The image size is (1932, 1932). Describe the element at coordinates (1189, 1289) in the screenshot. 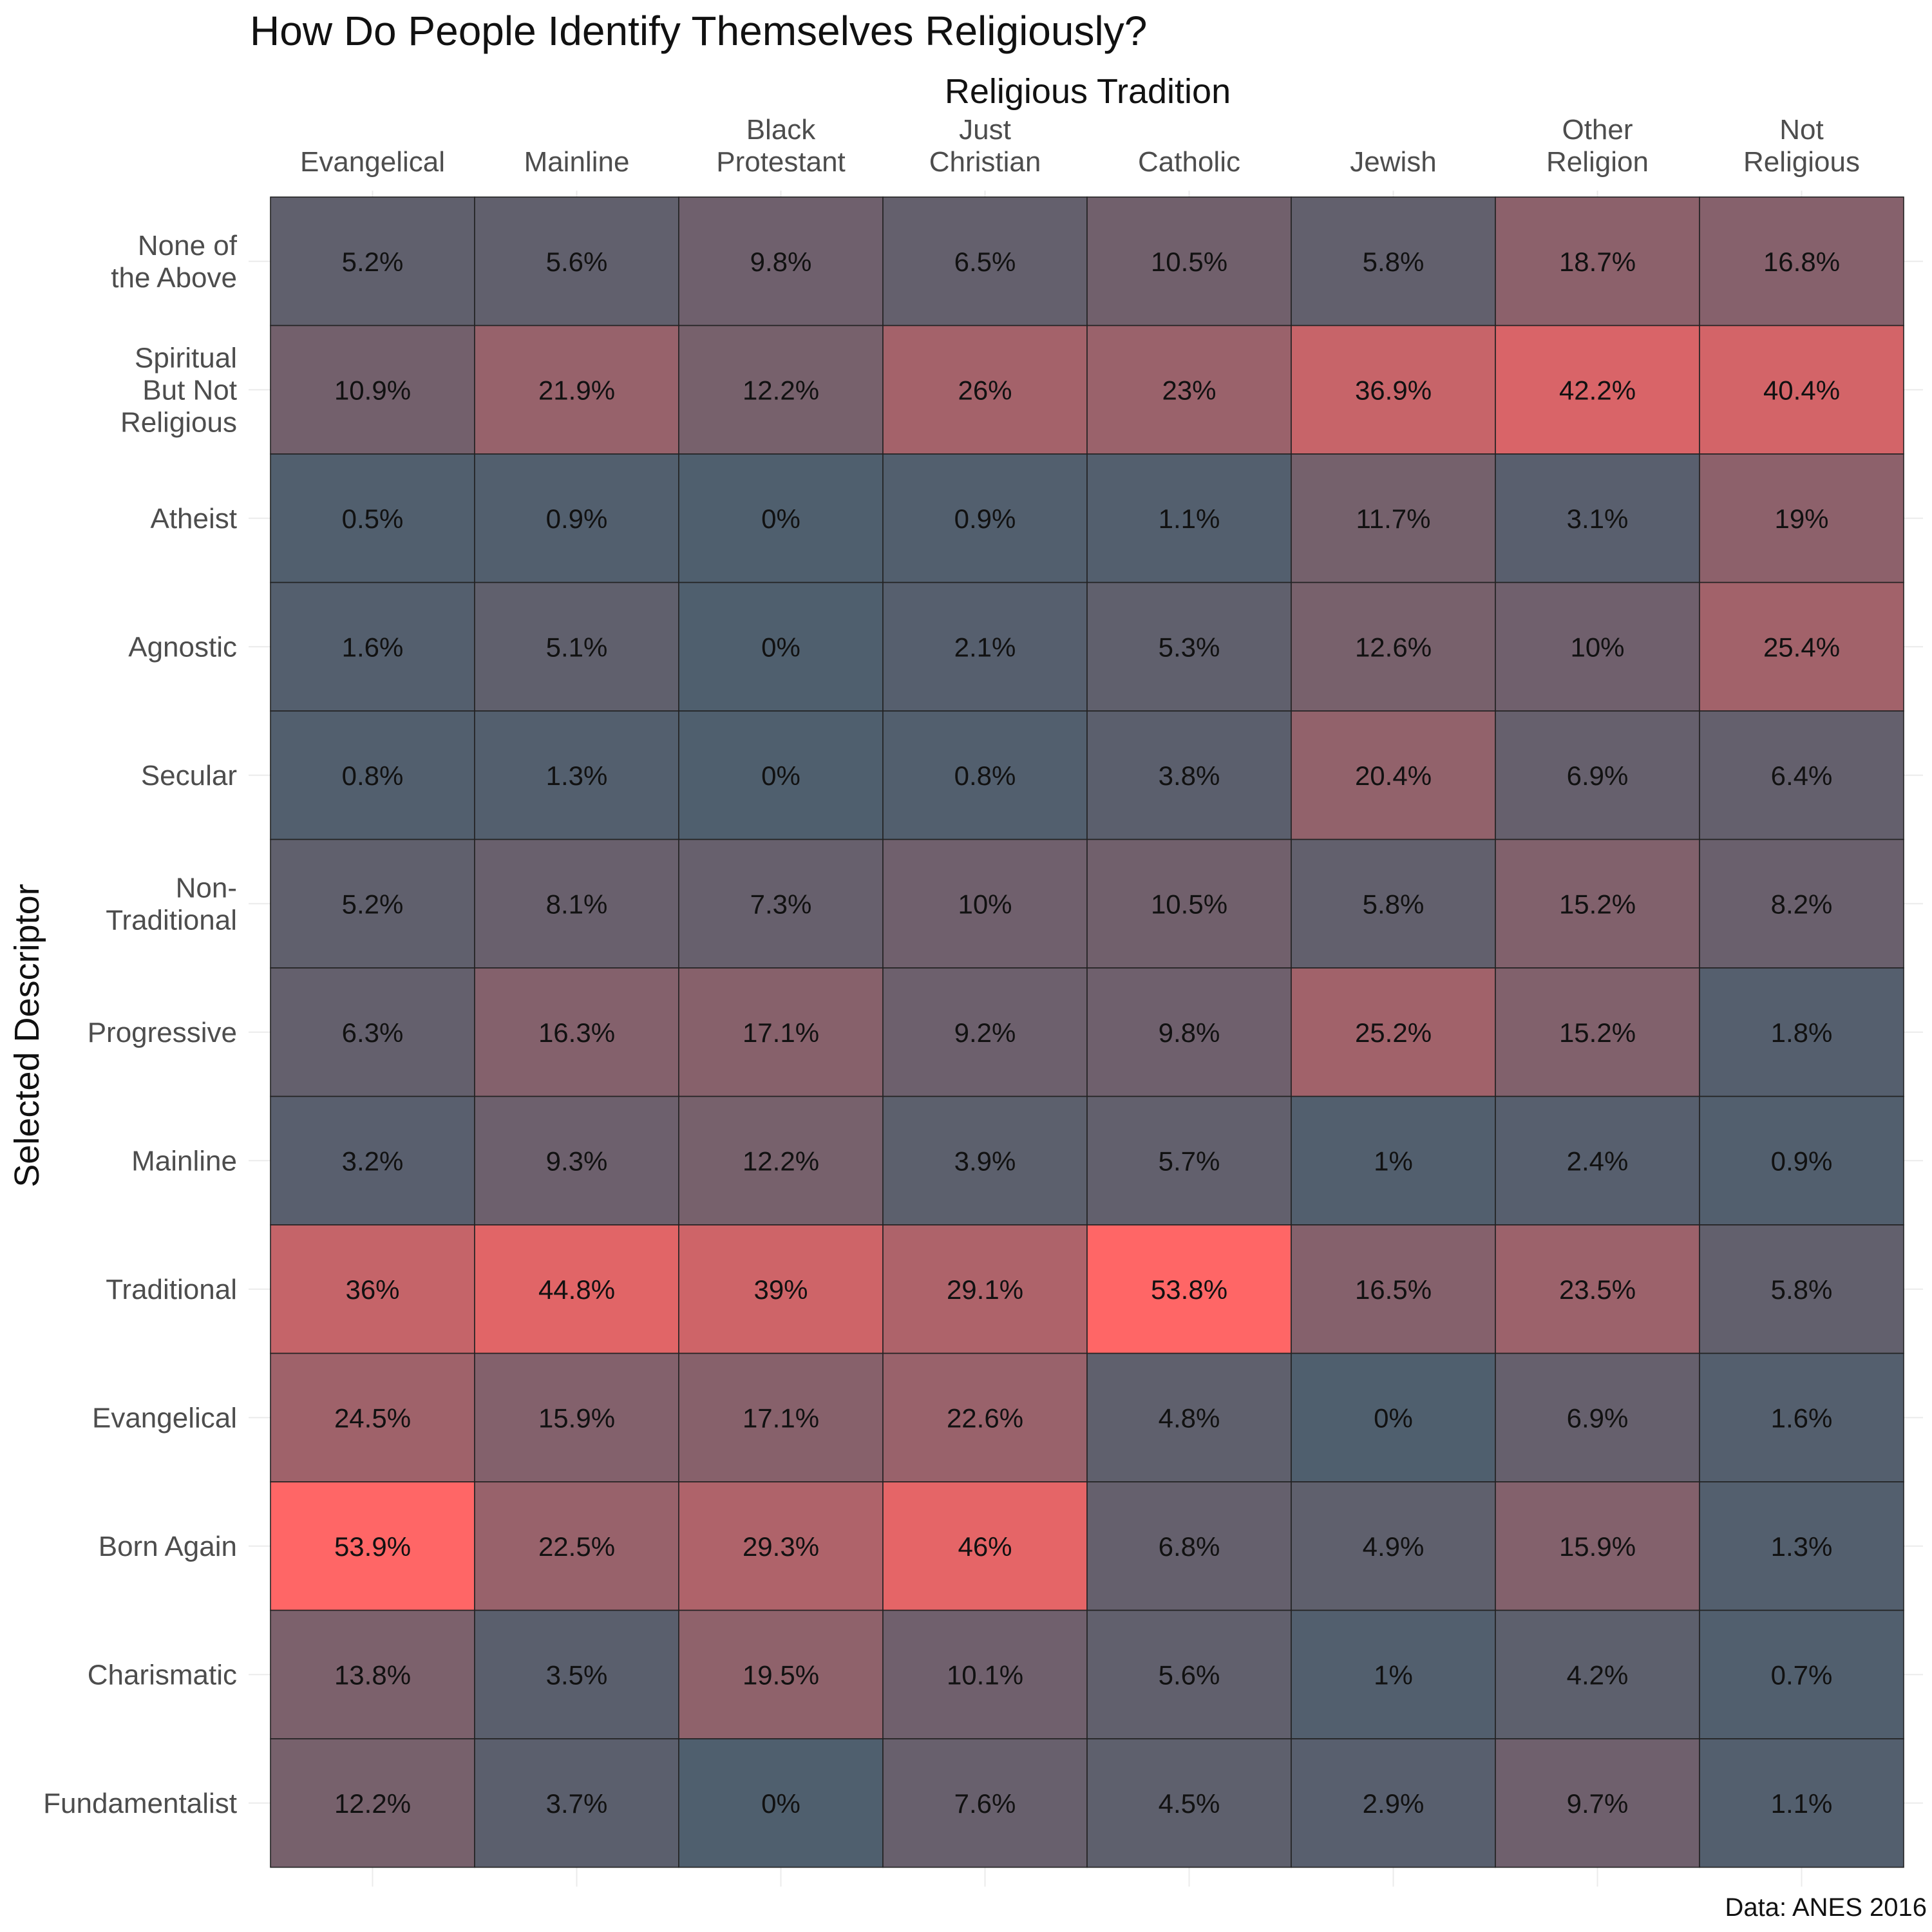

I see `cell-value-label: 53.8%` at that location.